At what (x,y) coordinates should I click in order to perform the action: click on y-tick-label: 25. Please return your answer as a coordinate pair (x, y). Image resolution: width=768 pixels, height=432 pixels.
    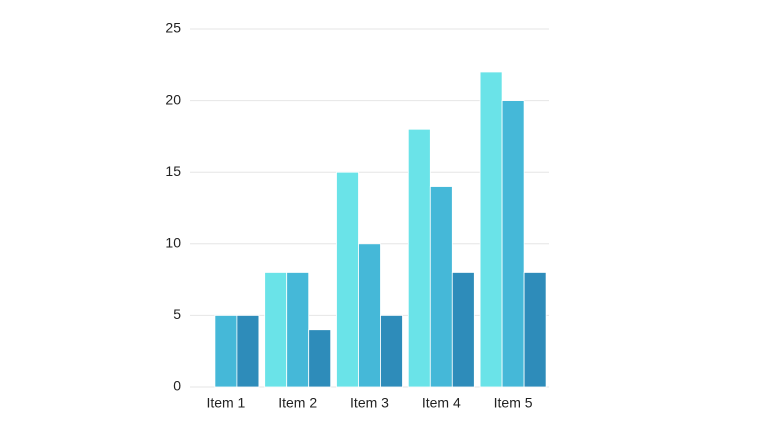
    Looking at the image, I should click on (173, 28).